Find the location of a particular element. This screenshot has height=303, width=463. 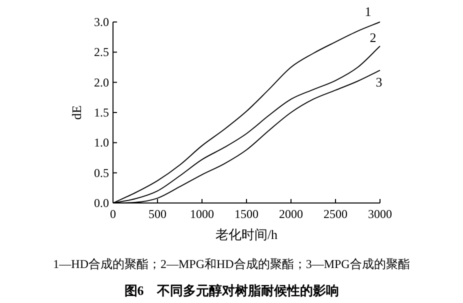

series-label: 3 is located at coordinates (379, 82).